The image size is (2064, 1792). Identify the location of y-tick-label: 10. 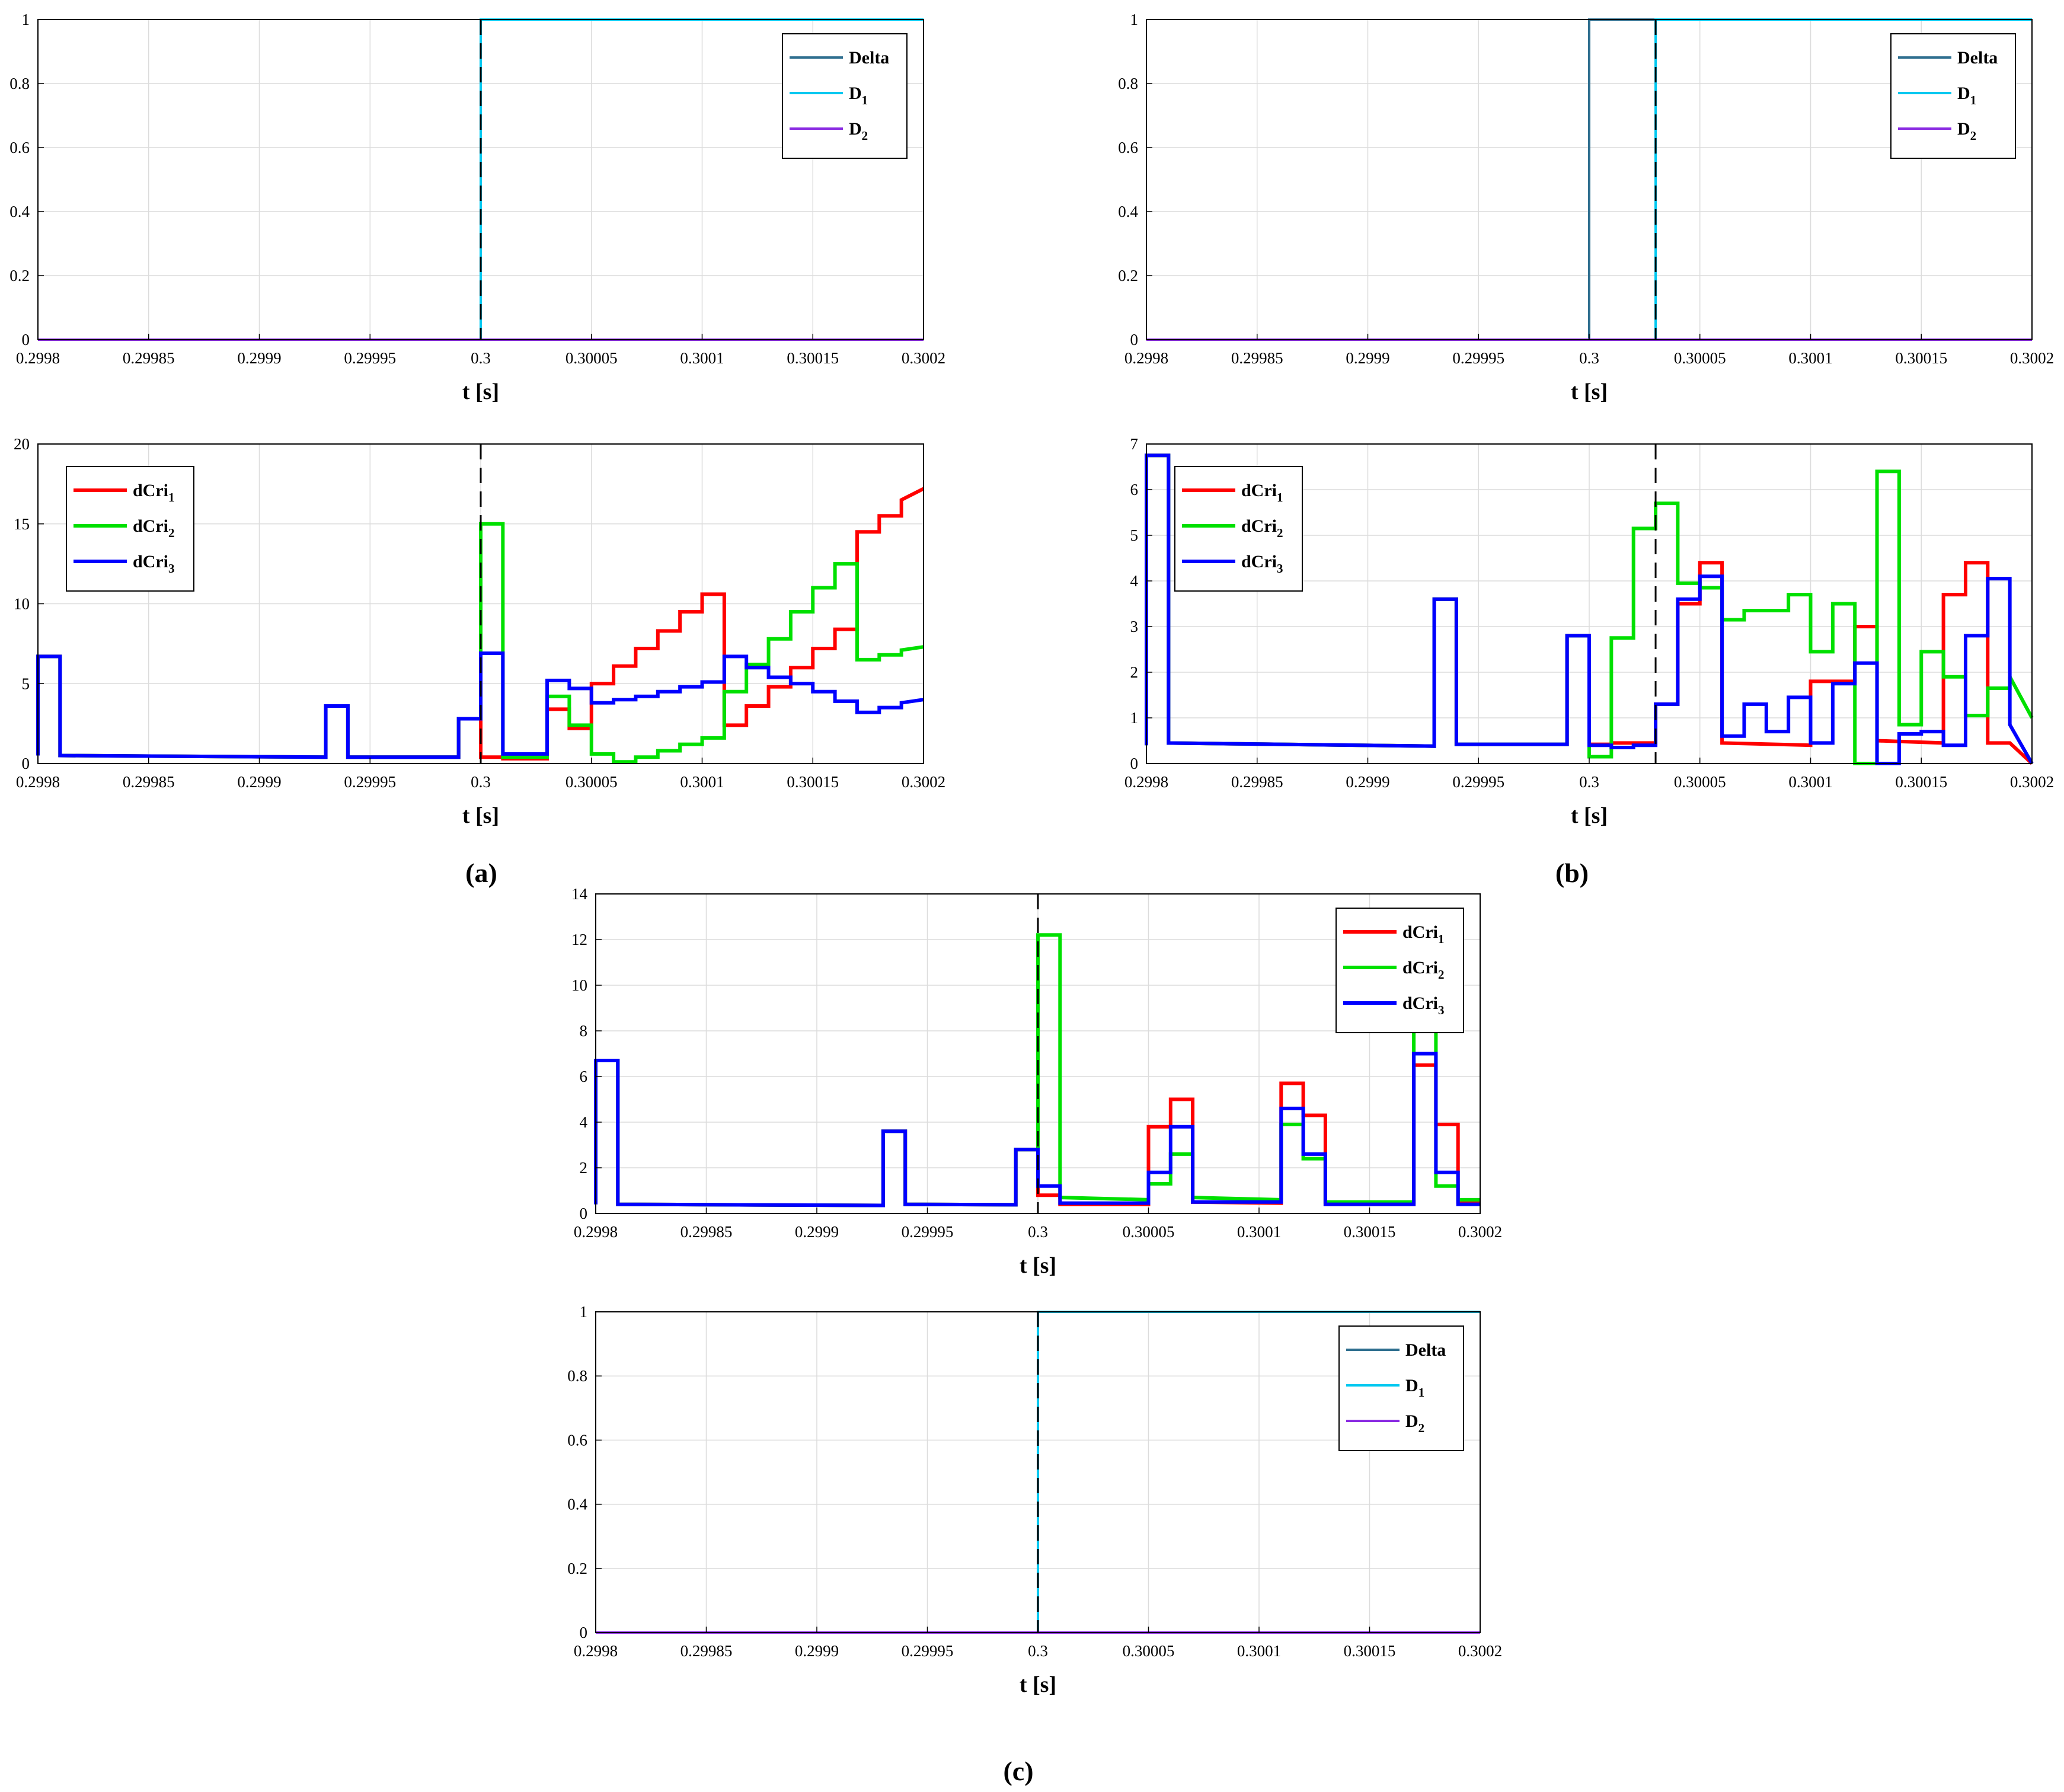
(22, 604).